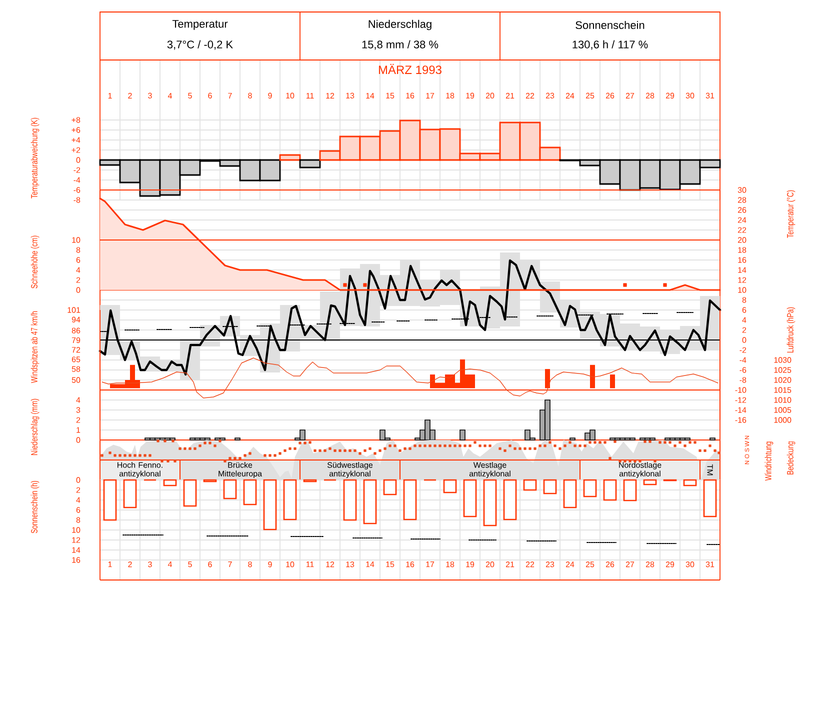 The width and height of the screenshot is (827, 702). I want to click on y-tick-label: 1015, so click(783, 390).